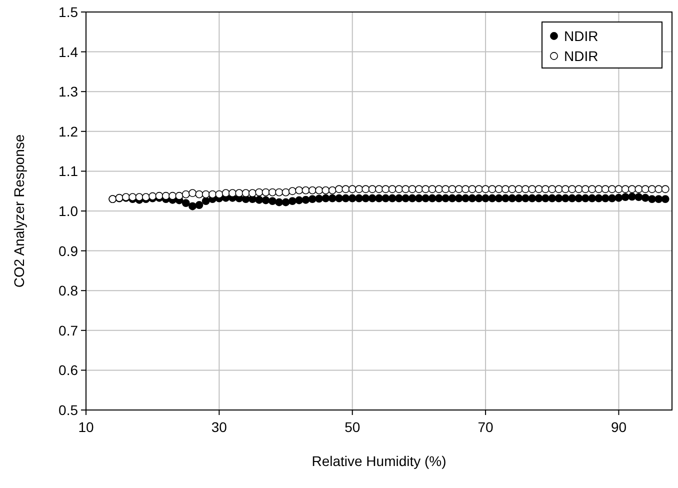  Describe the element at coordinates (68, 52) in the screenshot. I see `y-tick-label: 1.4` at that location.